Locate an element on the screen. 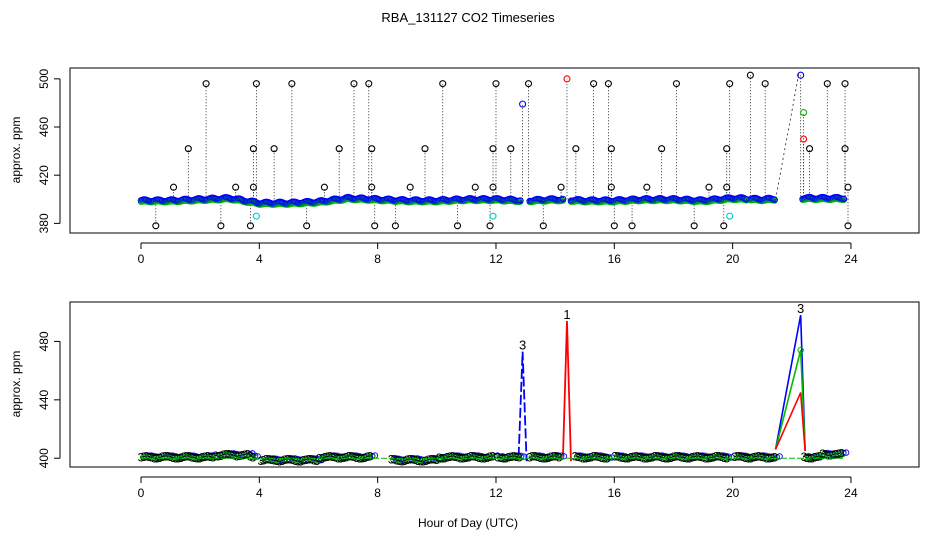 This screenshot has width=936, height=540. cyan-point is located at coordinates (730, 216).